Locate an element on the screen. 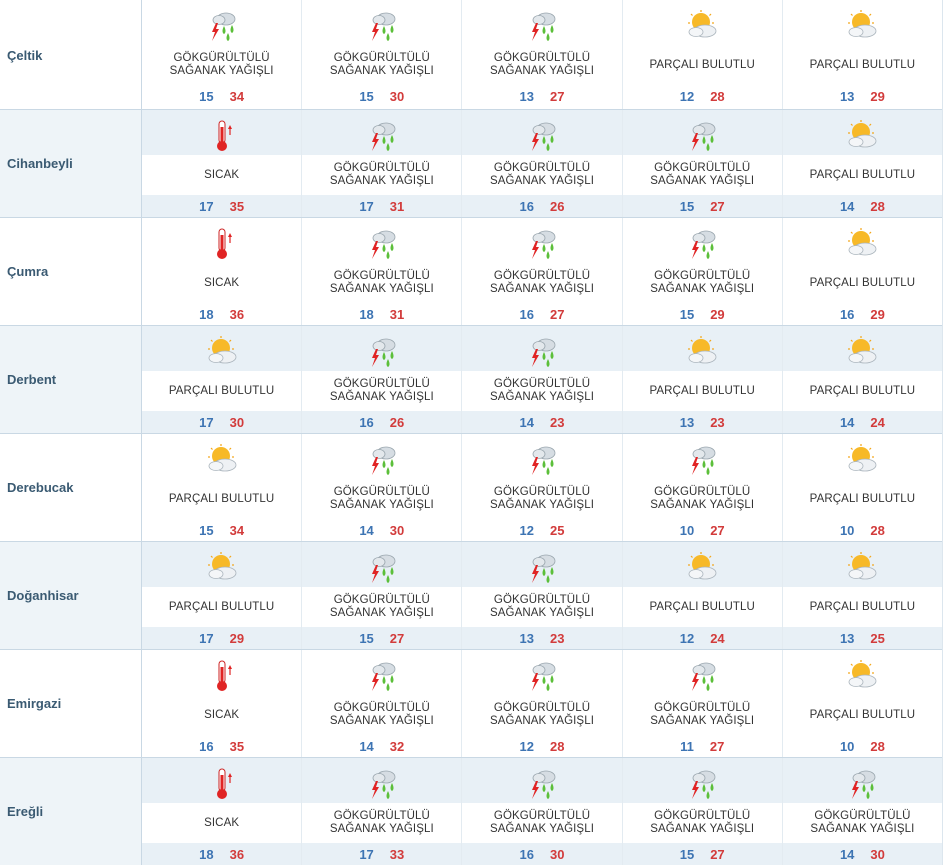  max-temp: 36 is located at coordinates (237, 854).